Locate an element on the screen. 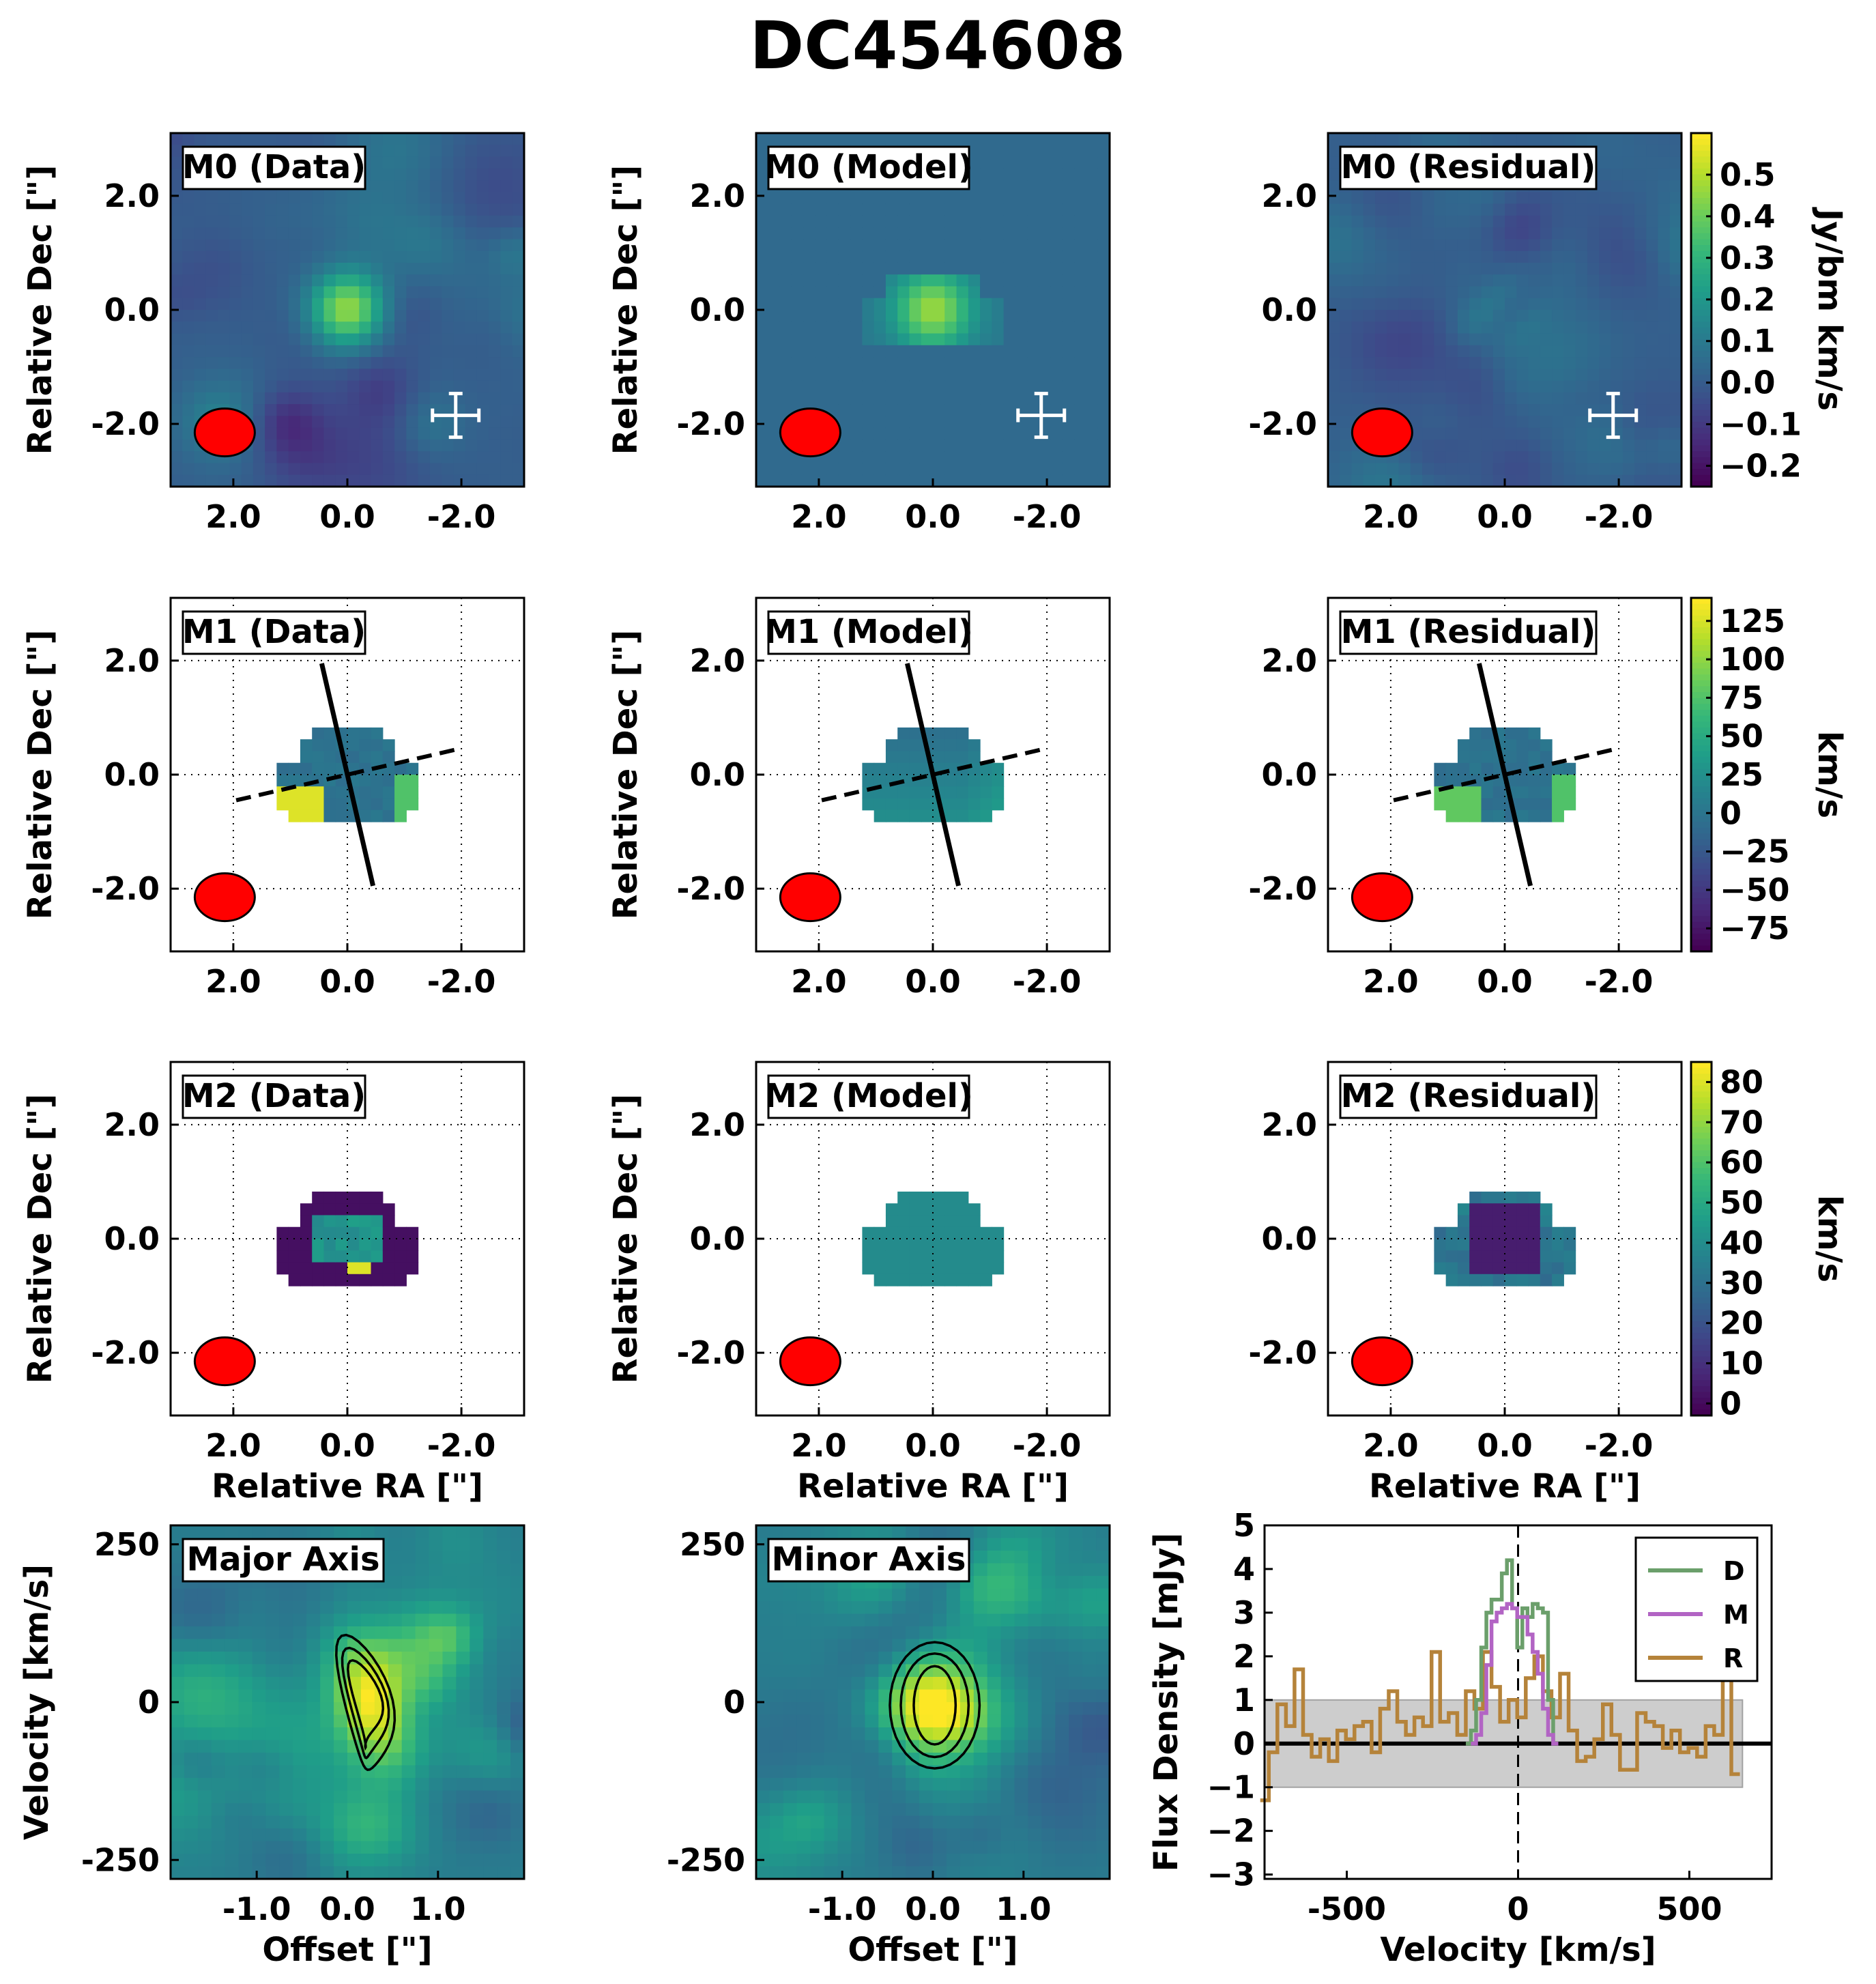  y-tick-label: 0.0 is located at coordinates (718, 1239).